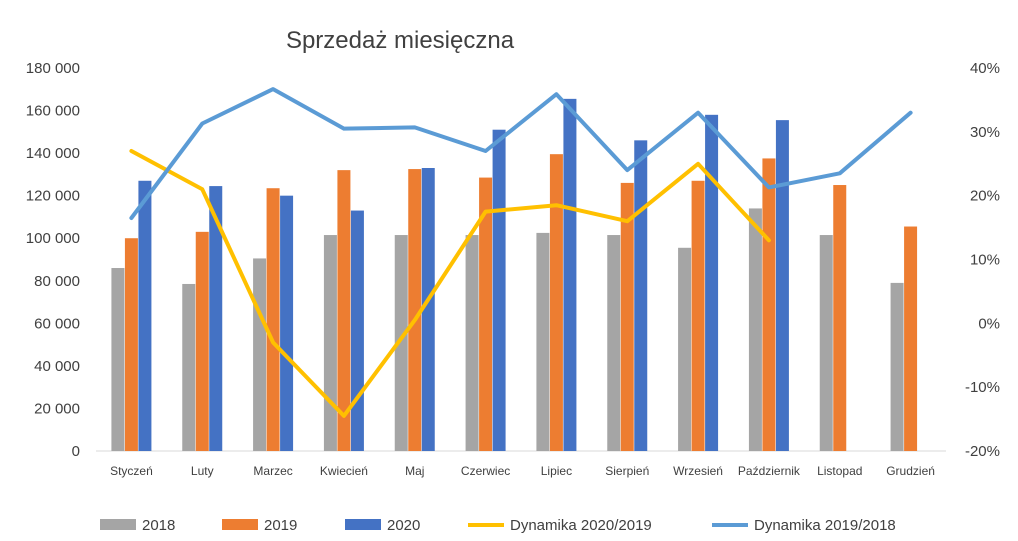  What do you see at coordinates (698, 471) in the screenshot?
I see `category-label: Wrzesień` at bounding box center [698, 471].